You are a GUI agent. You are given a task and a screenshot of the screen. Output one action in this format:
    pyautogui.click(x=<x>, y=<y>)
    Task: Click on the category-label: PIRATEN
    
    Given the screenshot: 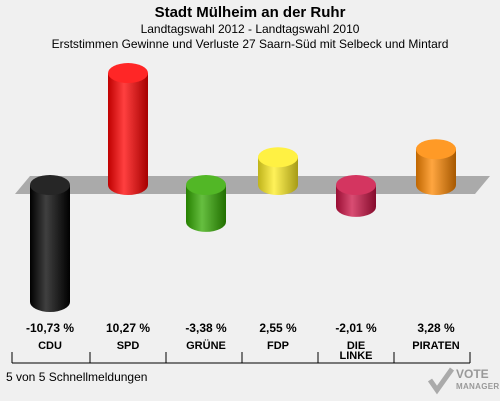 What is the action you would take?
    pyautogui.click(x=436, y=346)
    